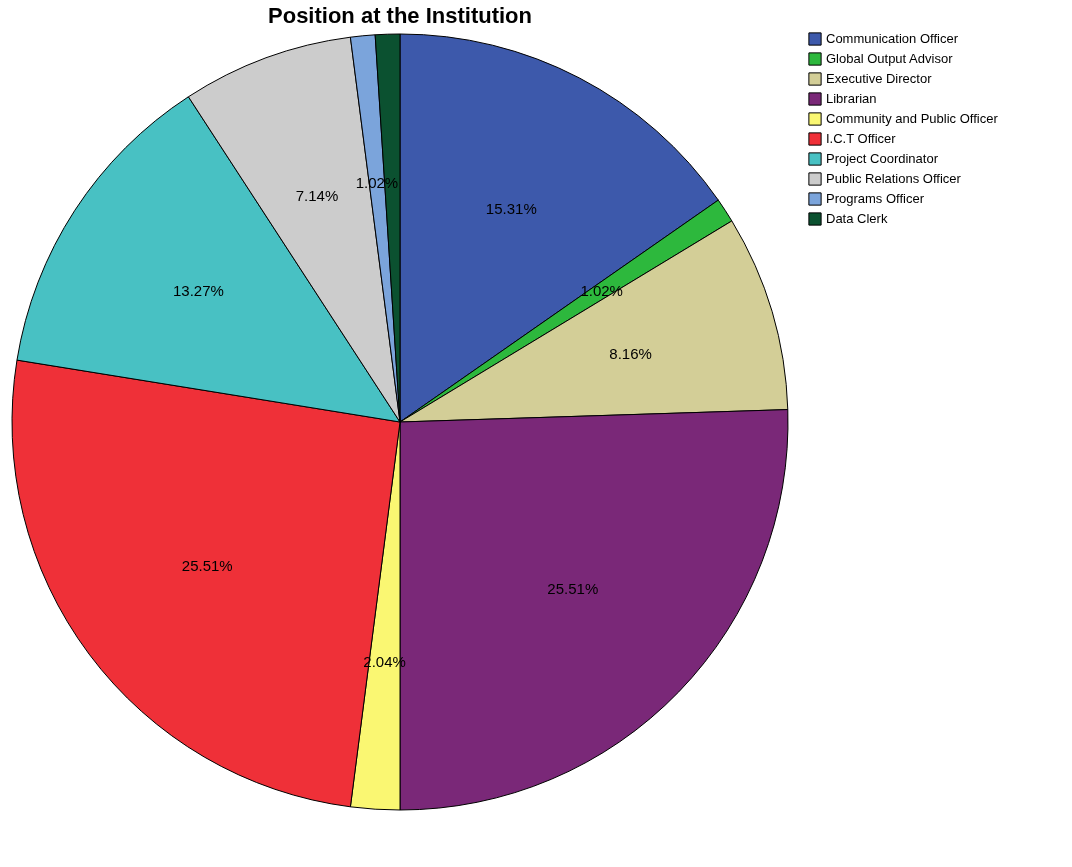 The width and height of the screenshot is (1072, 867). What do you see at coordinates (630, 353) in the screenshot?
I see `data-label: 8.16%` at bounding box center [630, 353].